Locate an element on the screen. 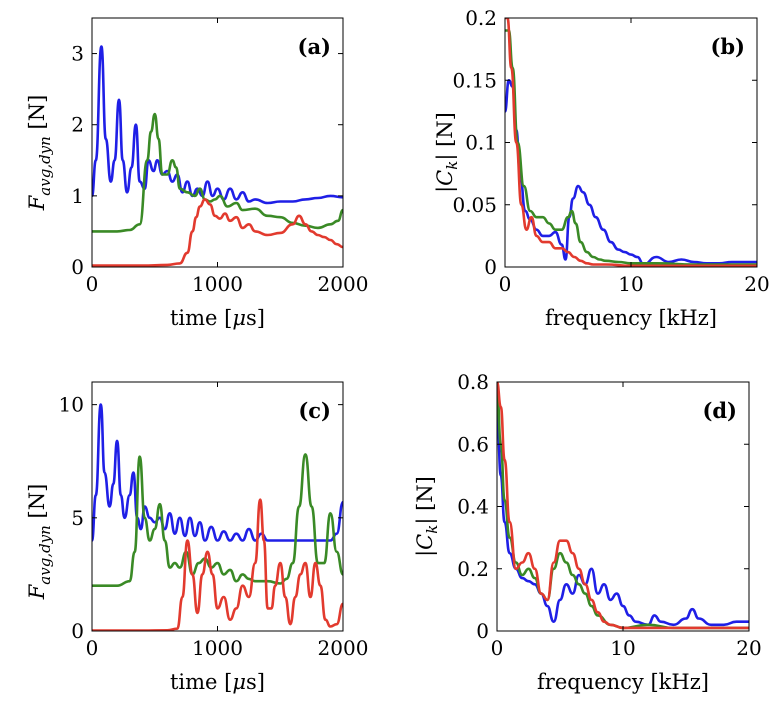  y-tick-label: 0.4 is located at coordinates (473, 507).